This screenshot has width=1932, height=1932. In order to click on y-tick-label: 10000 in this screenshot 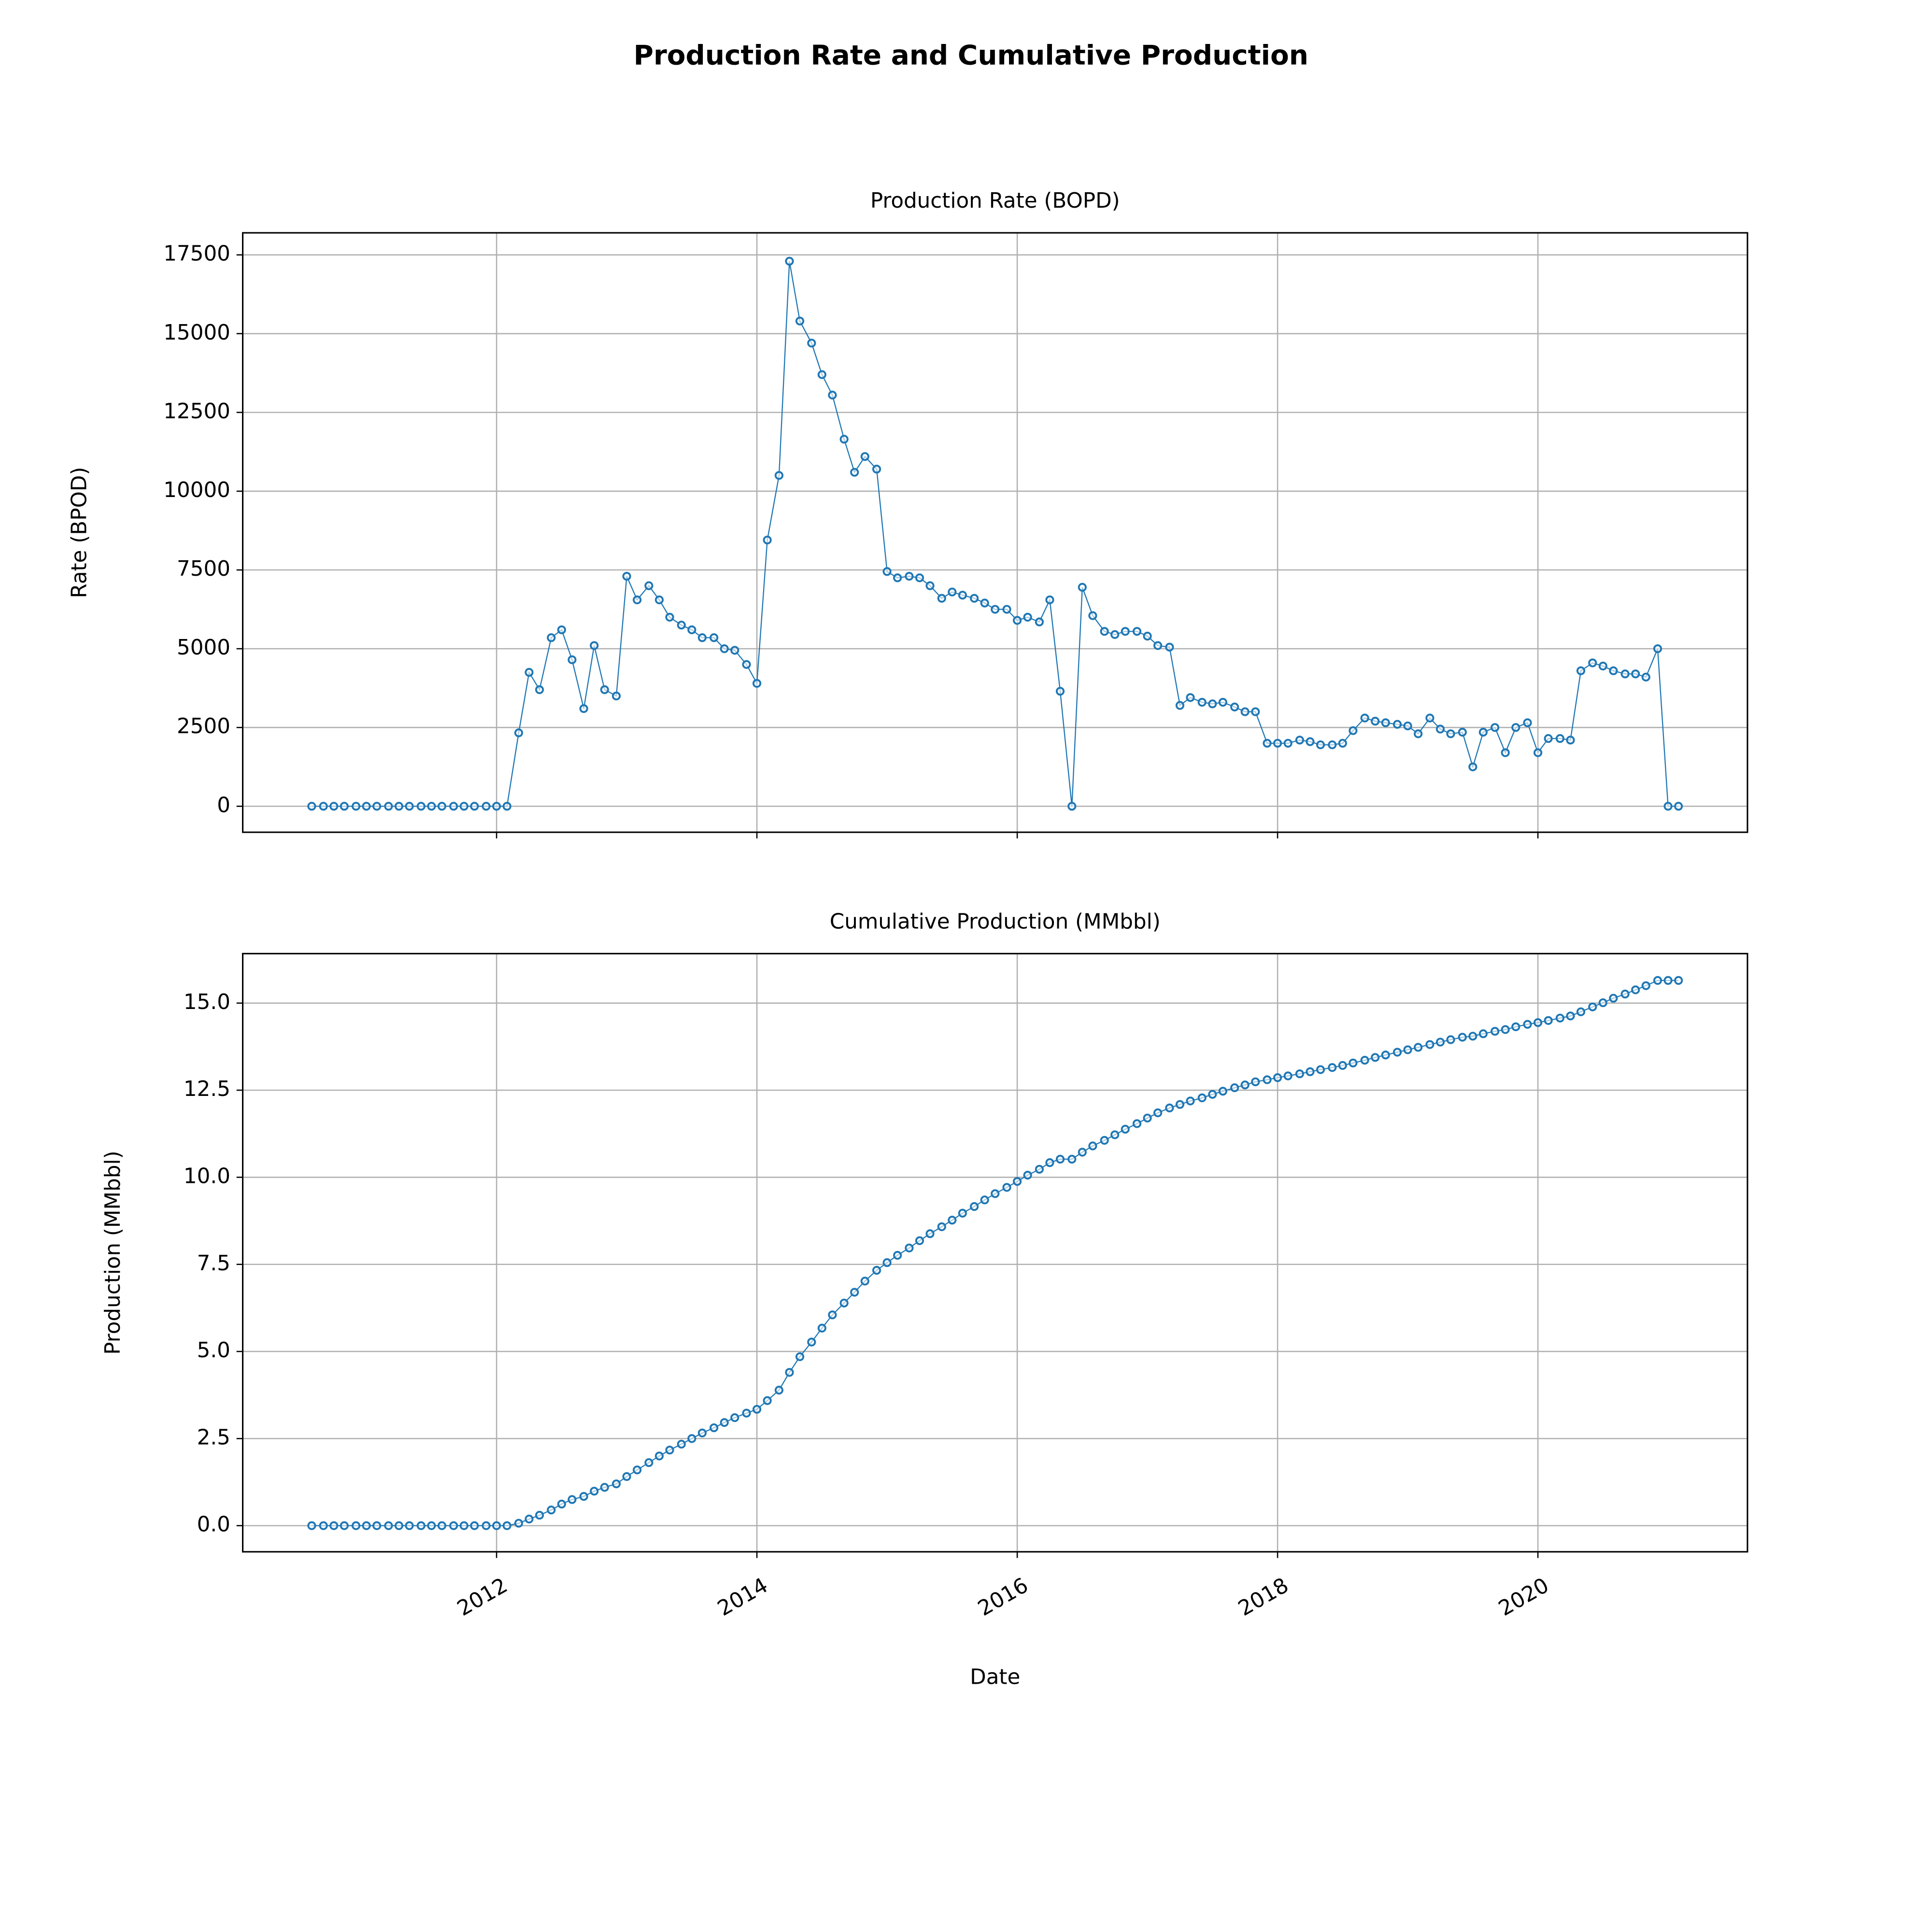, I will do `click(196, 490)`.